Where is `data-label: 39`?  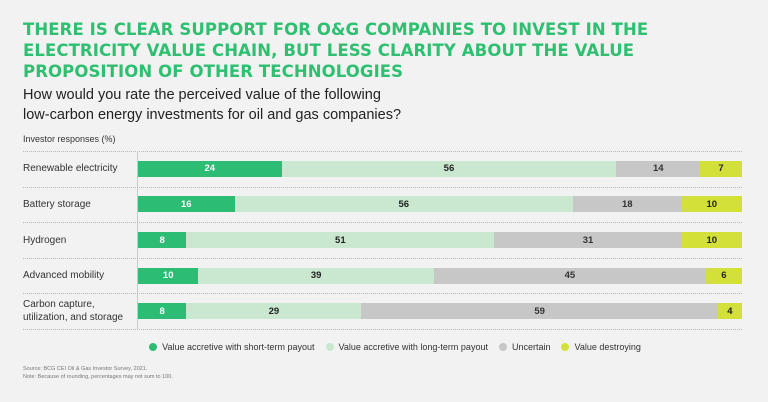
data-label: 39 is located at coordinates (316, 276).